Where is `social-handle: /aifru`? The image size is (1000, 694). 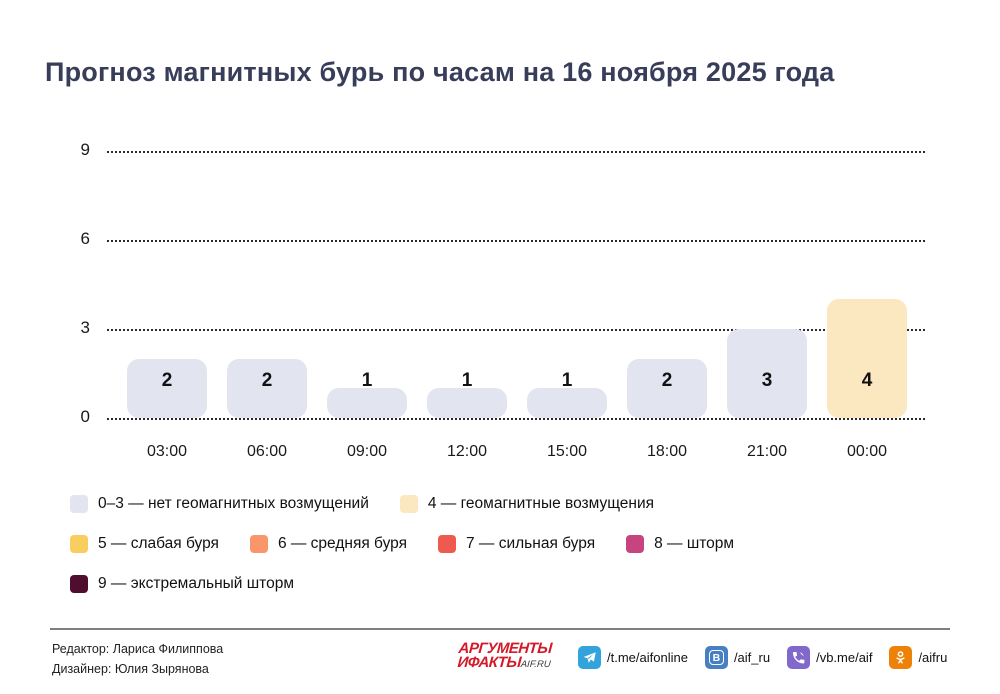 social-handle: /aifru is located at coordinates (933, 657).